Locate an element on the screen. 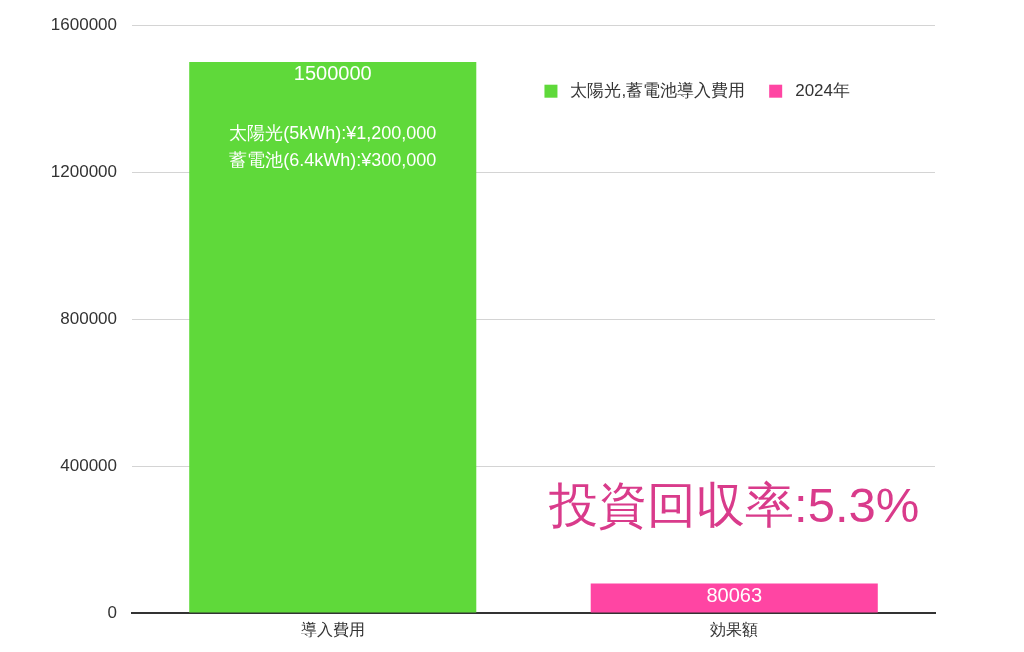 The width and height of the screenshot is (1024, 652). legend-label: 太陽光,蓄電池導入費用 is located at coordinates (658, 90).